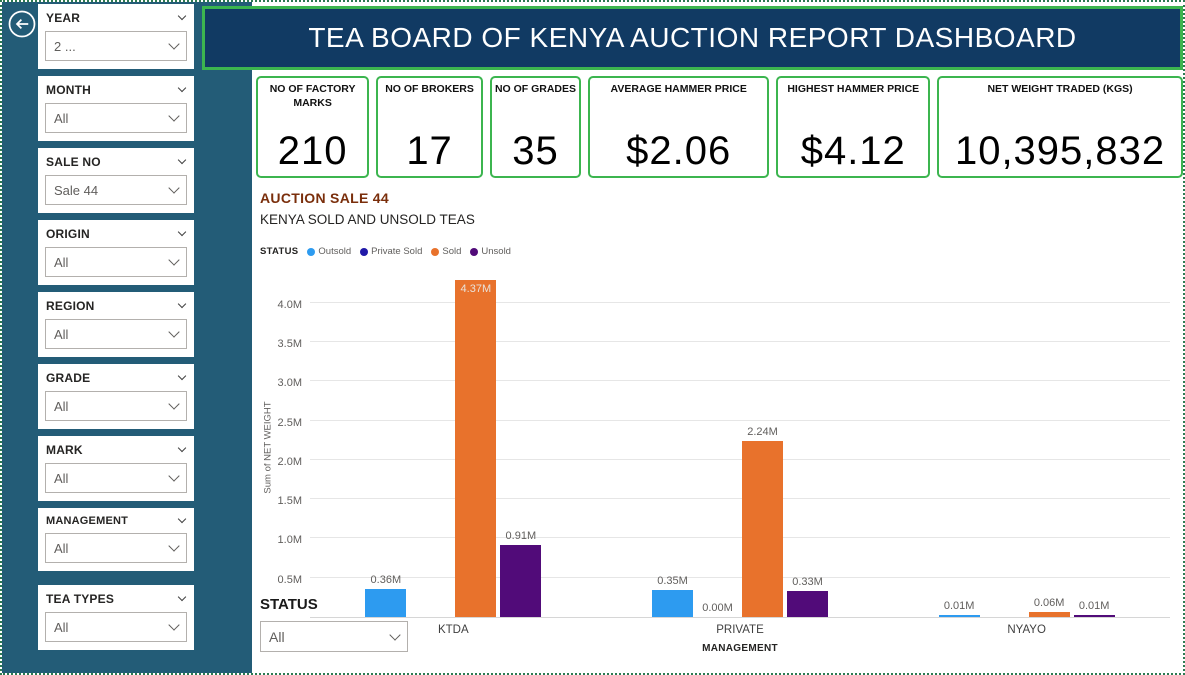  What do you see at coordinates (61, 262) in the screenshot?
I see `slicer-origin-value: All` at bounding box center [61, 262].